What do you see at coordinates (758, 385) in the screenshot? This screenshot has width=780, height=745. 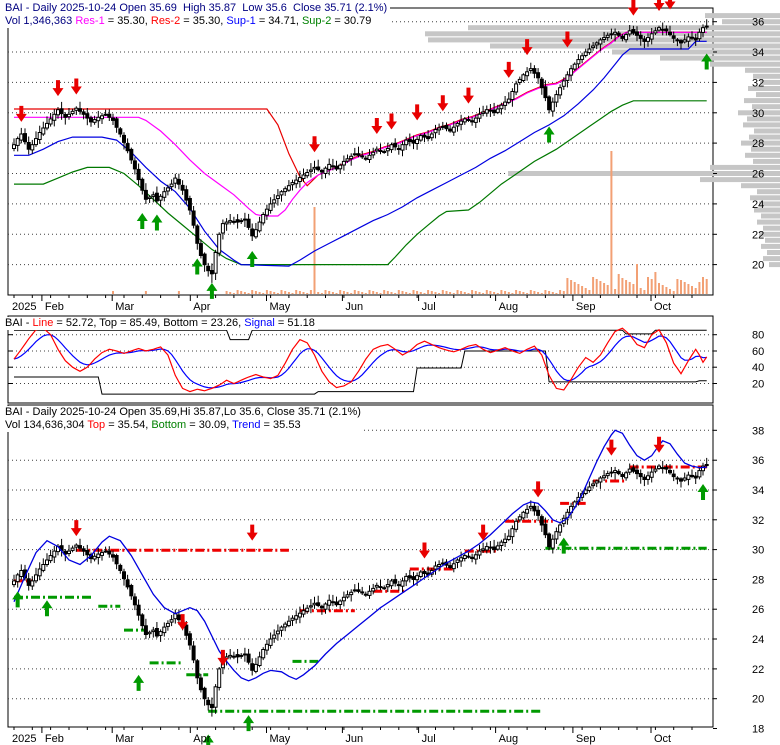 I see `axis-label: 20` at bounding box center [758, 385].